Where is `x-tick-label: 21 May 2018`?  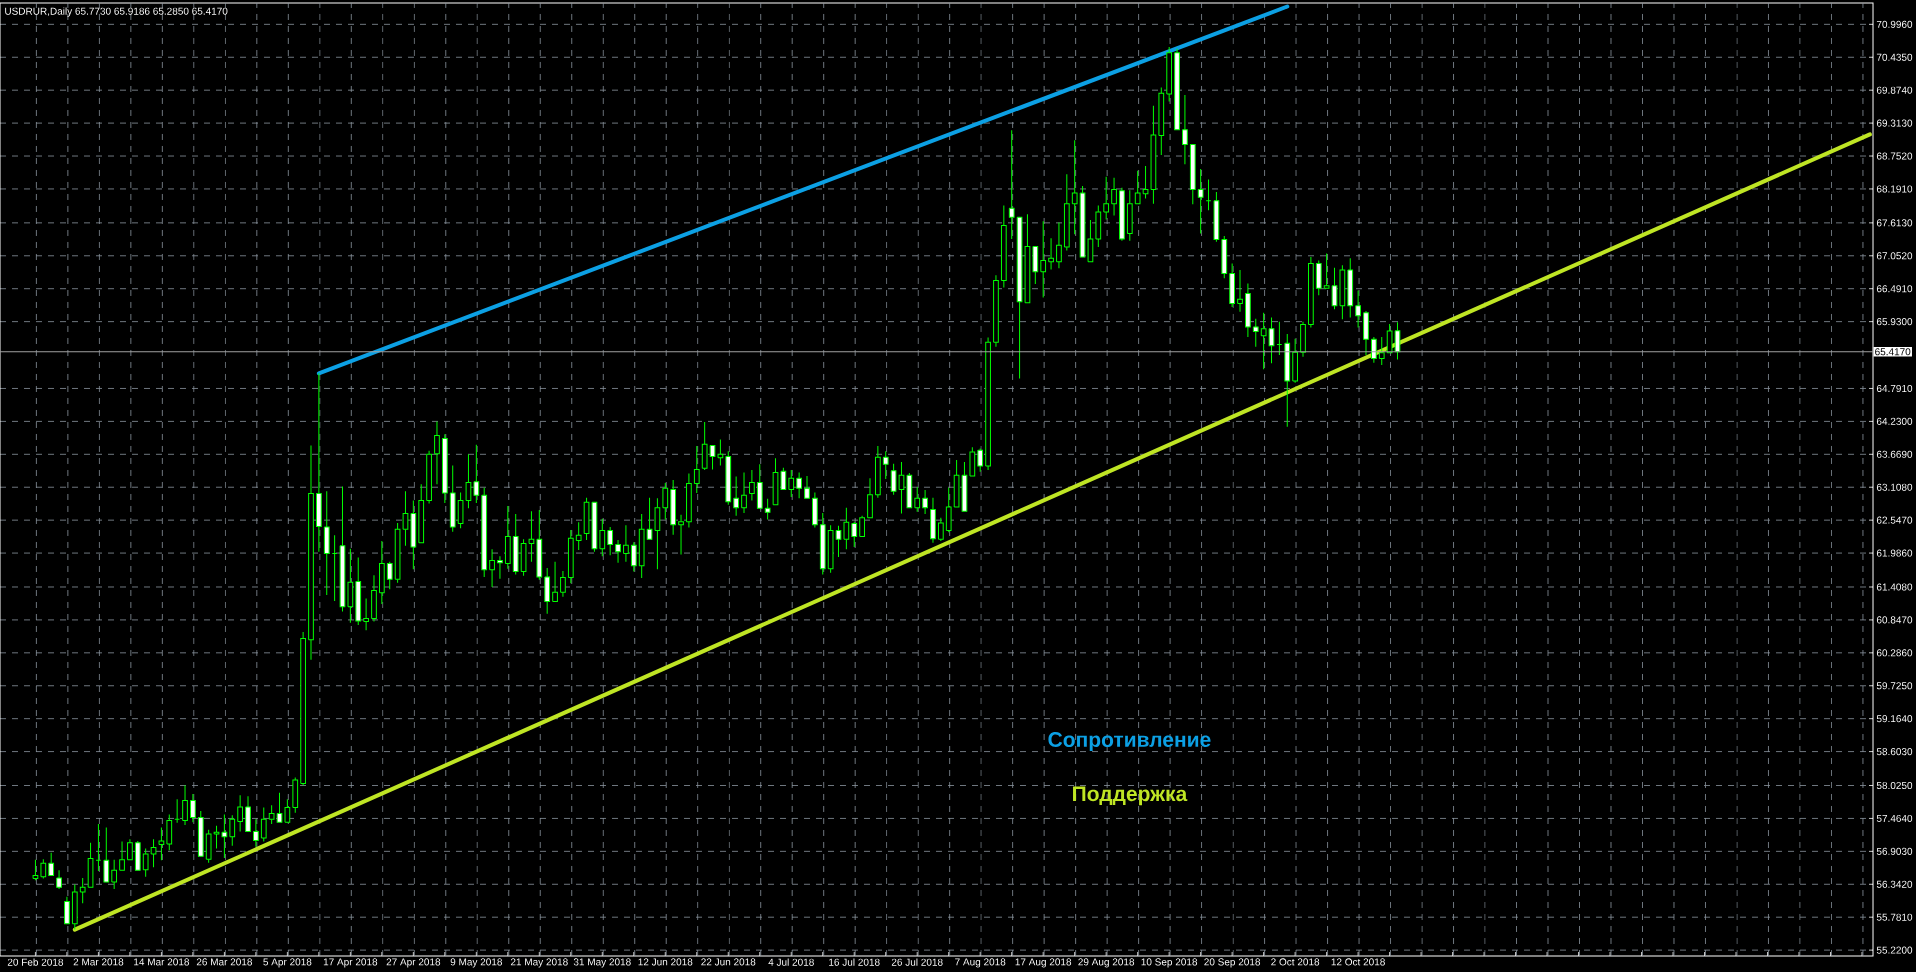 x-tick-label: 21 May 2018 is located at coordinates (539, 963).